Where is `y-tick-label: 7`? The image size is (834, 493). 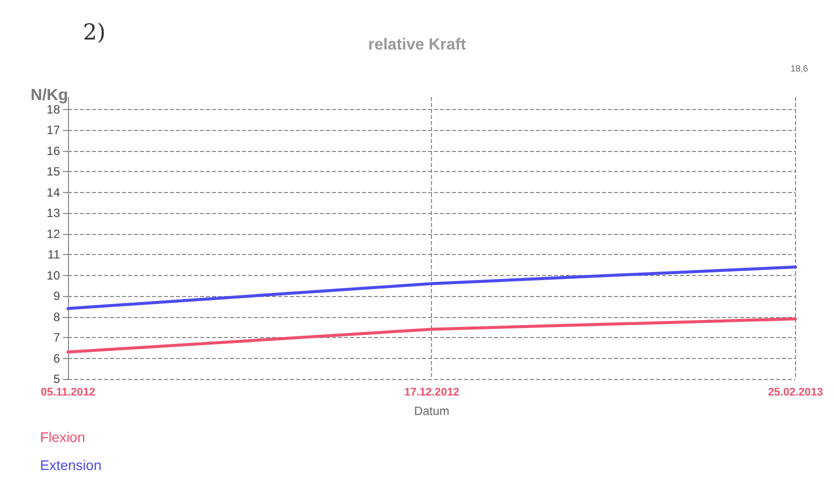
y-tick-label: 7 is located at coordinates (56, 337).